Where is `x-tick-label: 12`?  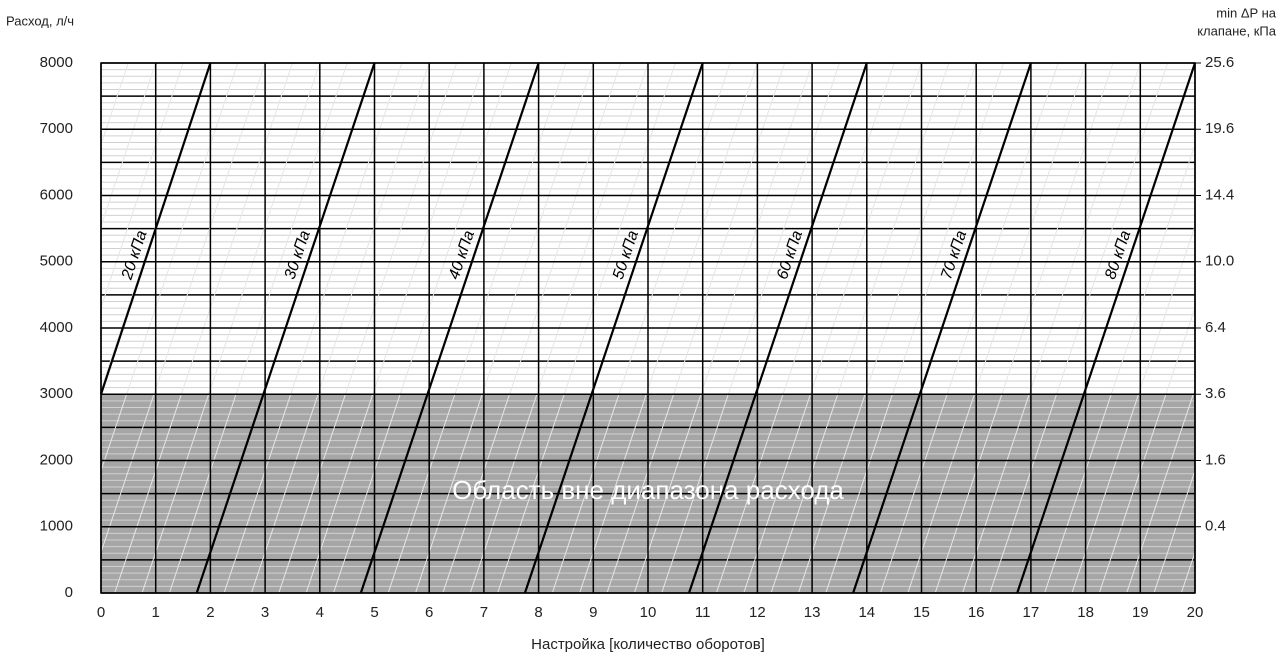 x-tick-label: 12 is located at coordinates (757, 612).